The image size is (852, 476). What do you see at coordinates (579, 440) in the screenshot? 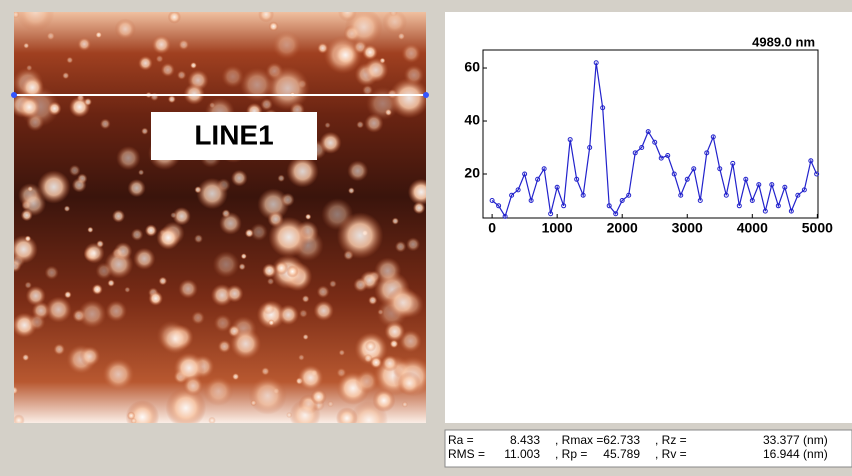
I see `stat-text: , Rmax =` at bounding box center [579, 440].